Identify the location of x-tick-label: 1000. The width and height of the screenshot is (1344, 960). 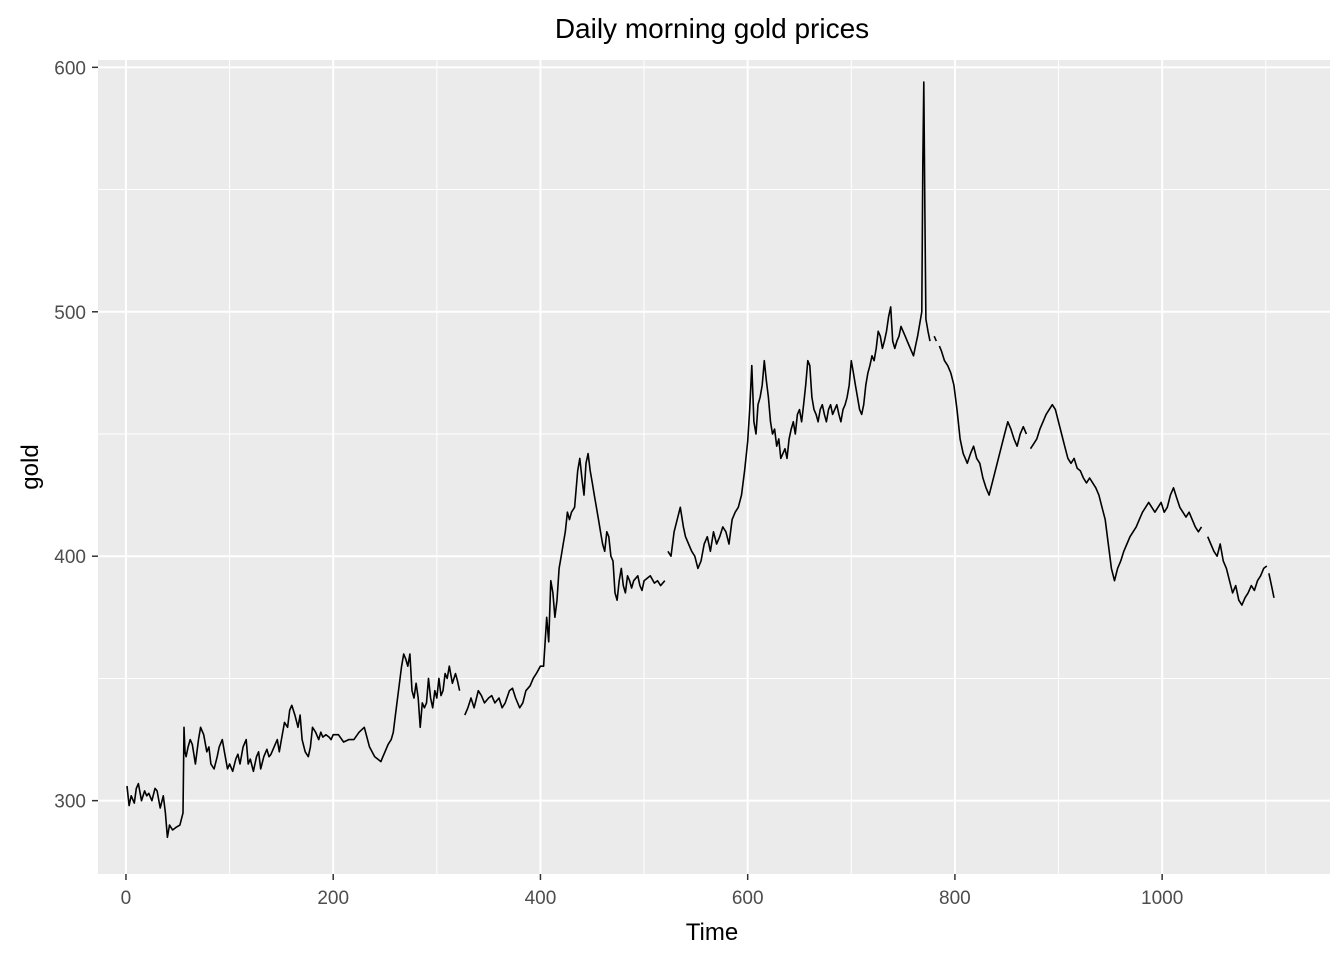
(1162, 898).